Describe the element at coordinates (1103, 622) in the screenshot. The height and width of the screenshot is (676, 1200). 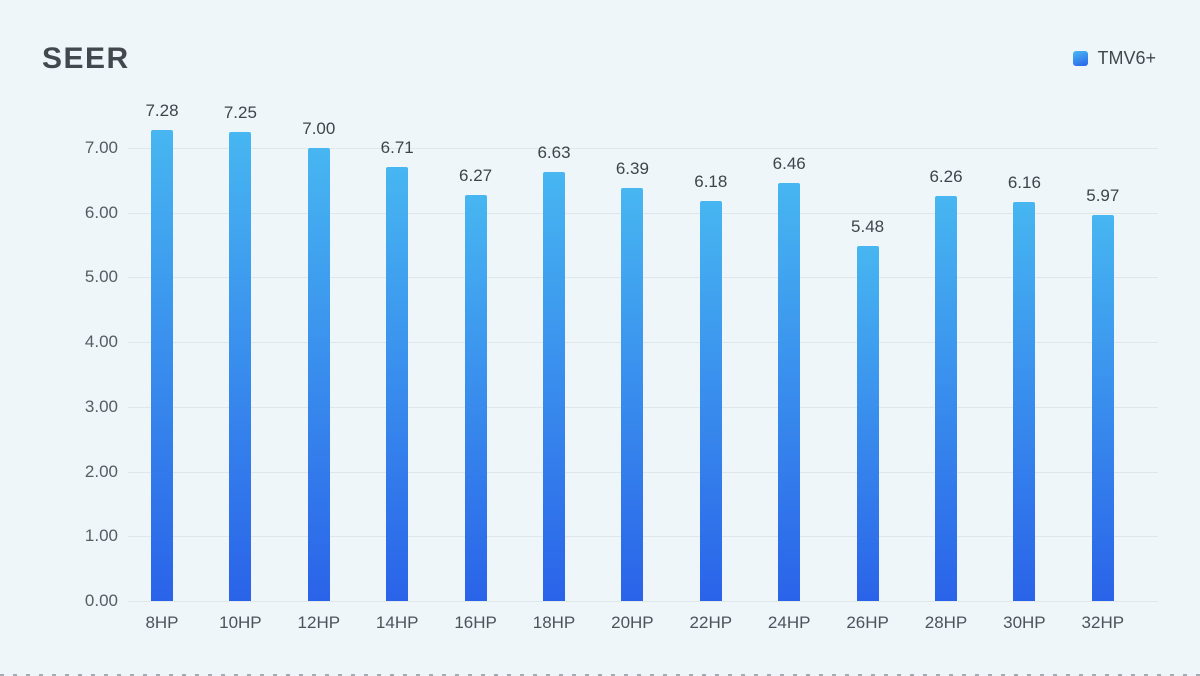
I see `x-tick-label: 32HP` at that location.